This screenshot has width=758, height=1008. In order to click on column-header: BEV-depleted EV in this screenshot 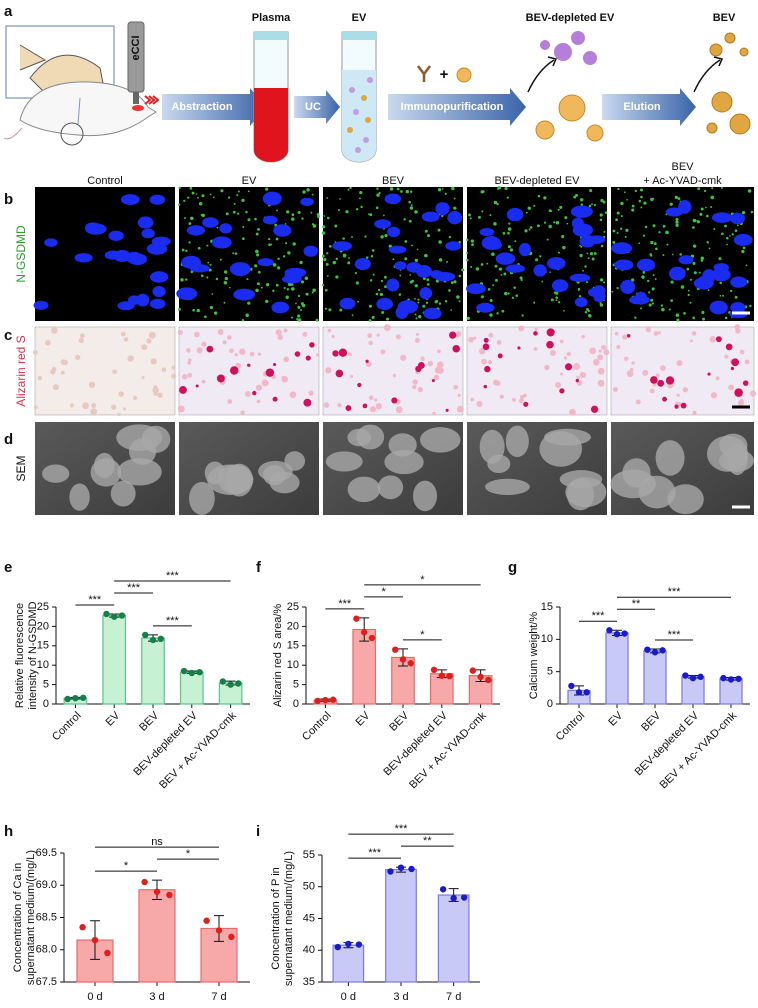, I will do `click(537, 181)`.